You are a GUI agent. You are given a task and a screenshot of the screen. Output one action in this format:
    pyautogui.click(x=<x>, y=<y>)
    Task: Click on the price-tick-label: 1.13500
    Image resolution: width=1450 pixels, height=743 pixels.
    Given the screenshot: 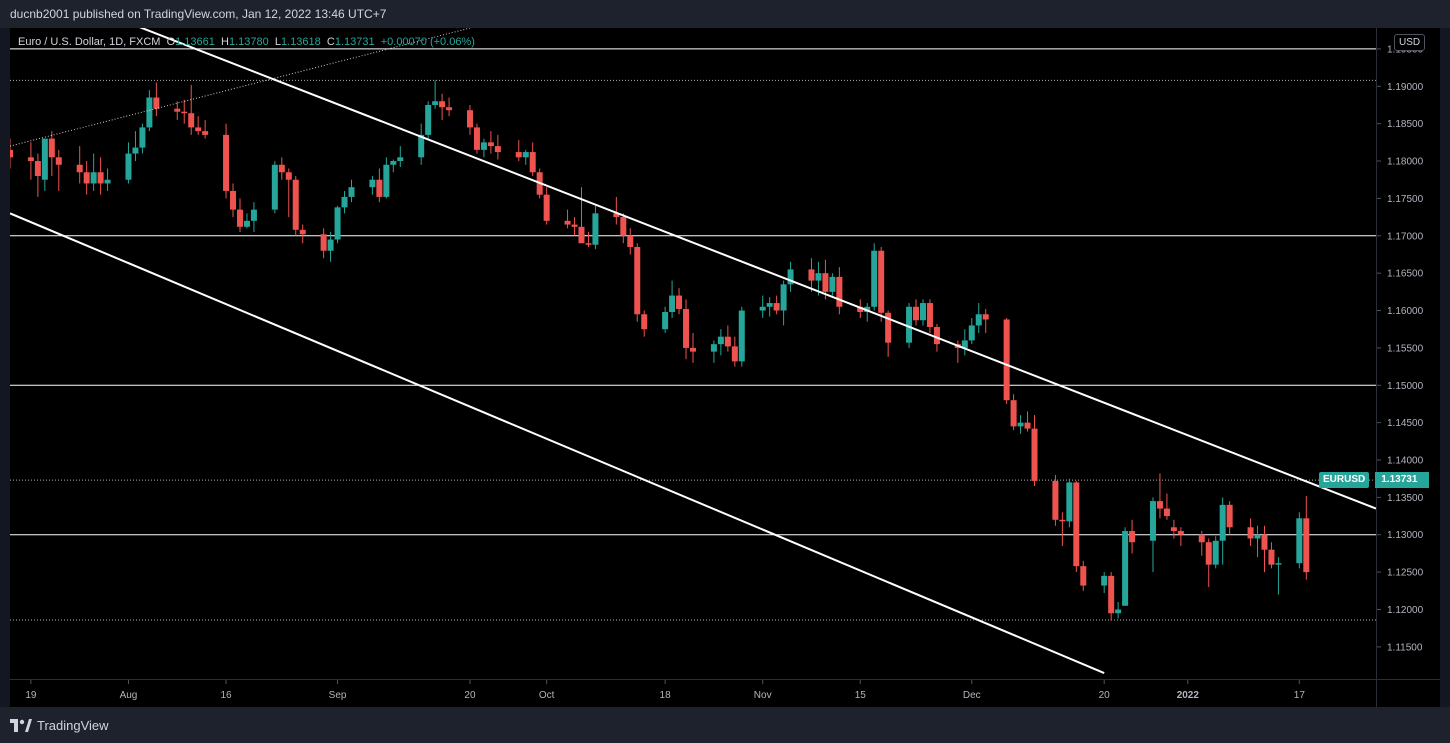 What is the action you would take?
    pyautogui.click(x=1405, y=498)
    